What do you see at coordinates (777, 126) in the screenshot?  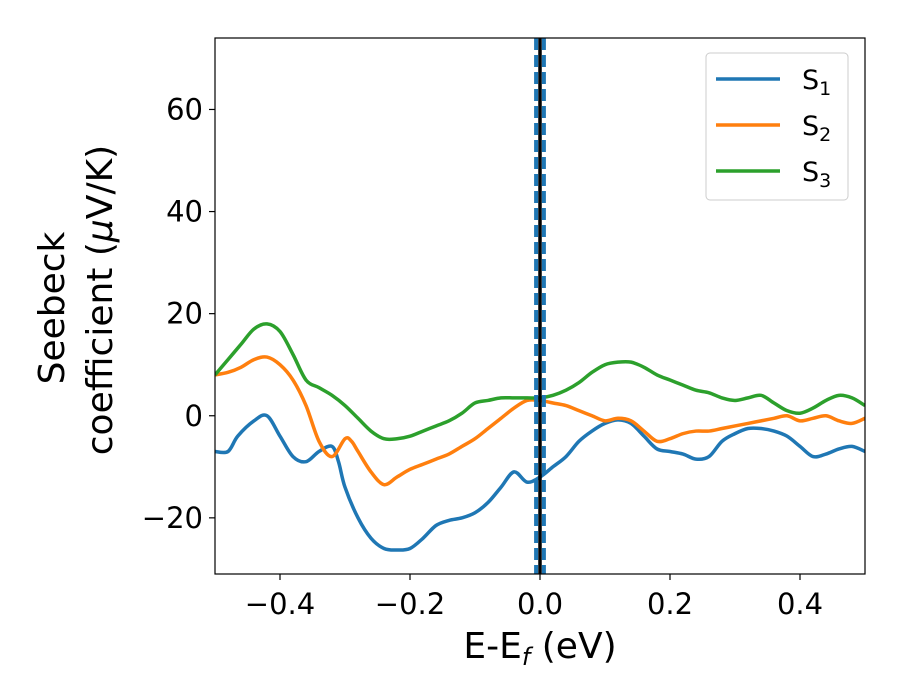 I see `legend: S1 S2 S3` at bounding box center [777, 126].